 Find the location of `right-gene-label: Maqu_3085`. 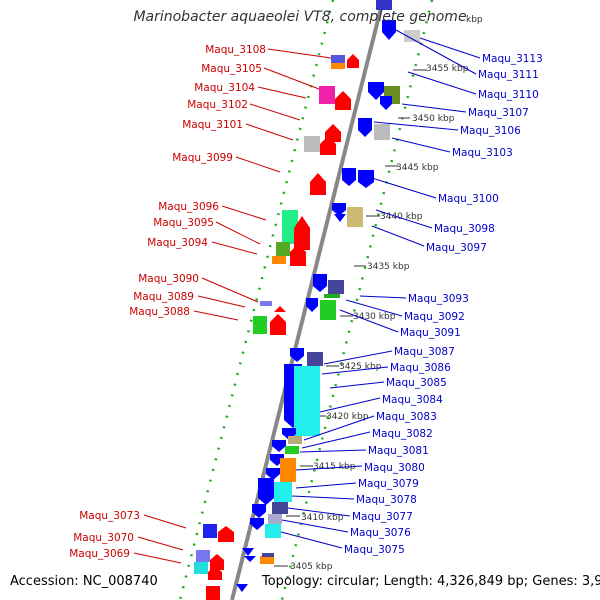

right-gene-label: Maqu_3085 is located at coordinates (416, 383).